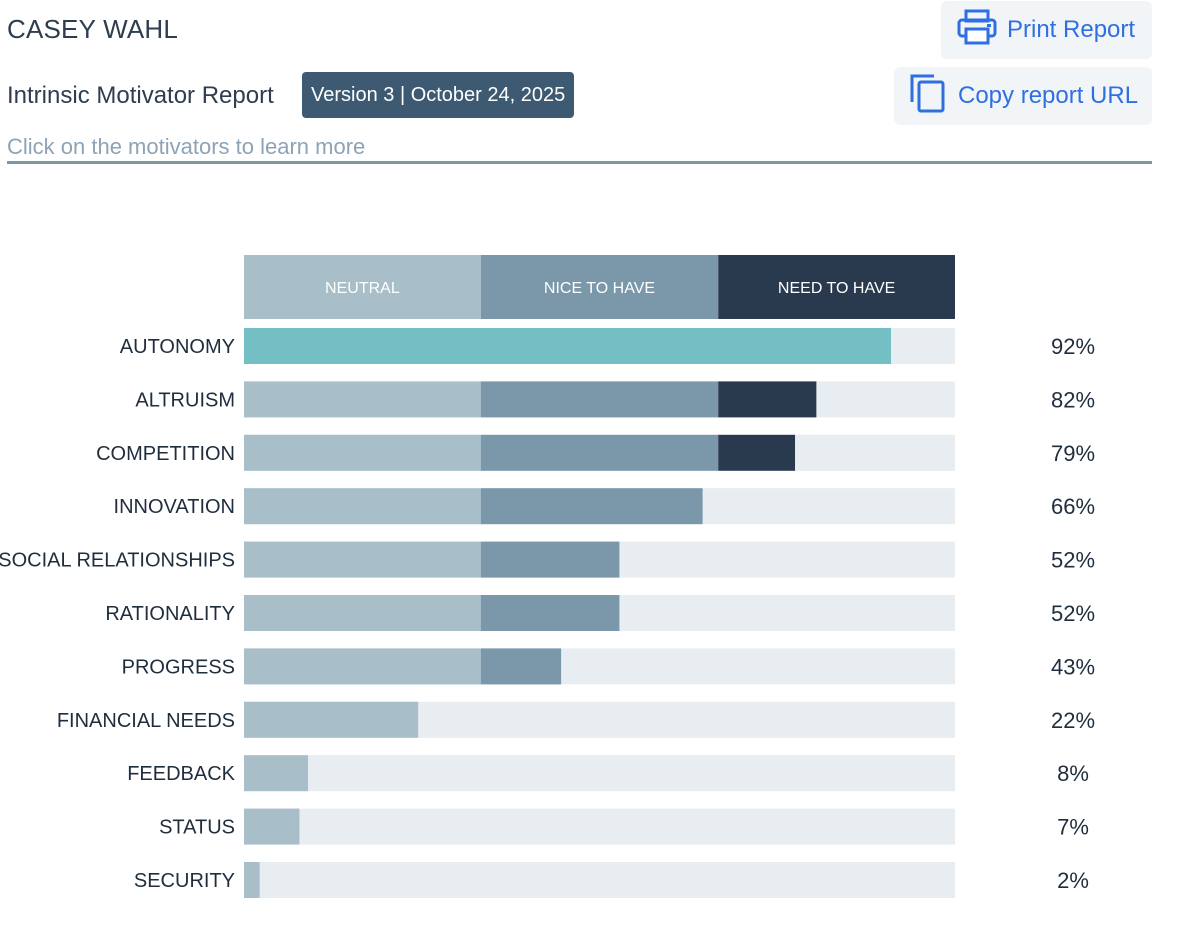 Image resolution: width=1200 pixels, height=950 pixels. Describe the element at coordinates (181, 774) in the screenshot. I see `category-label-feedback: FEEDBACK` at that location.